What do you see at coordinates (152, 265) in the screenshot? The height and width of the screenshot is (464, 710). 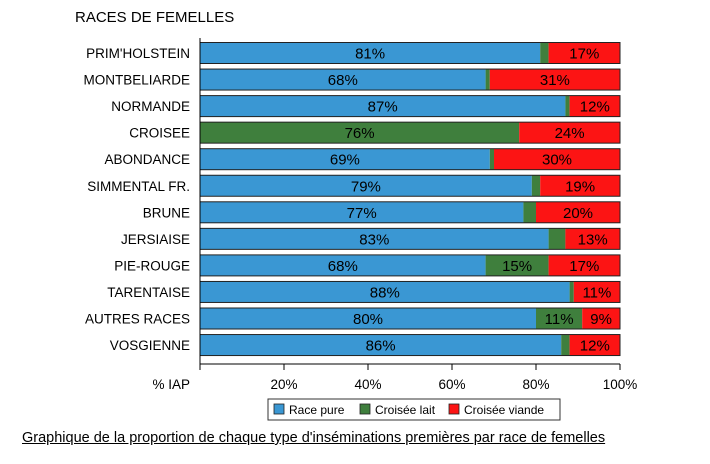 I see `y-tick-label: PIE-ROUGE` at bounding box center [152, 265].